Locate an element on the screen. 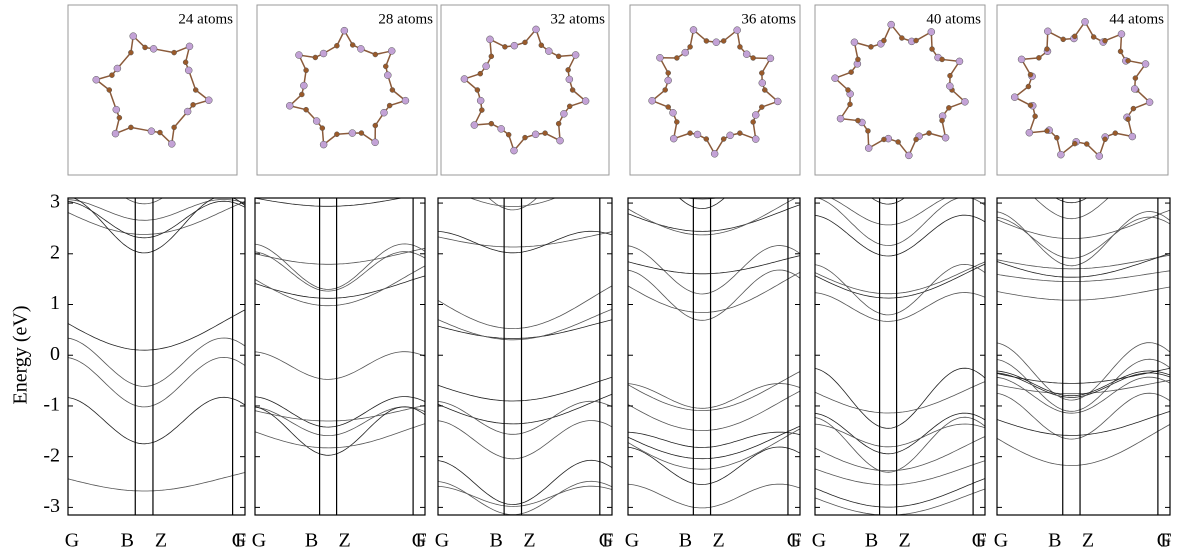 The width and height of the screenshot is (1185, 558). y-tick-label: -1 is located at coordinates (51, 405).